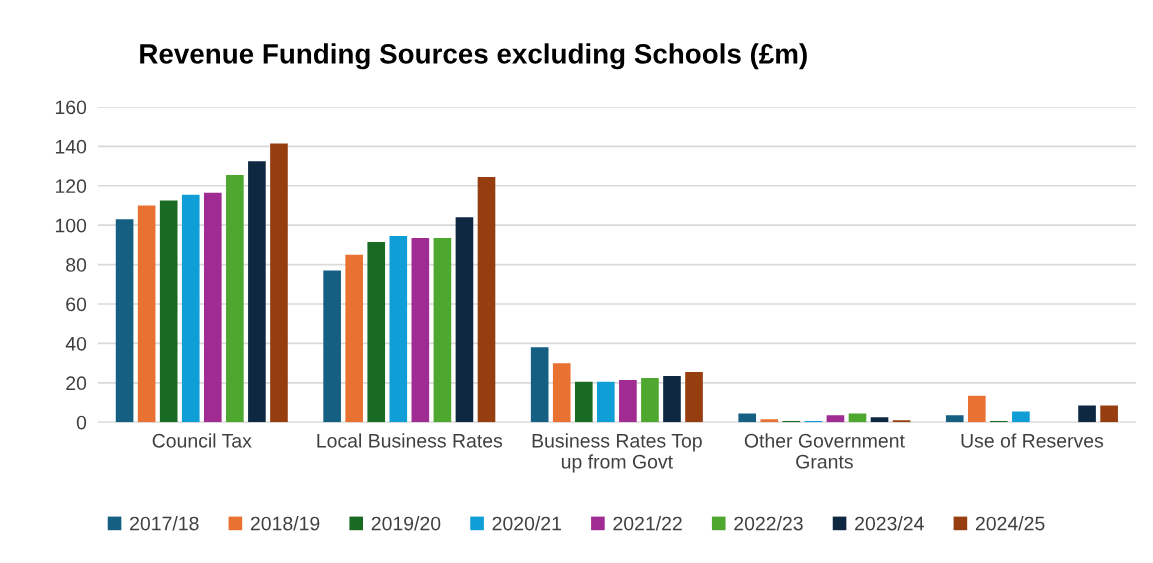  What do you see at coordinates (71, 146) in the screenshot?
I see `y-tick-label: 140` at bounding box center [71, 146].